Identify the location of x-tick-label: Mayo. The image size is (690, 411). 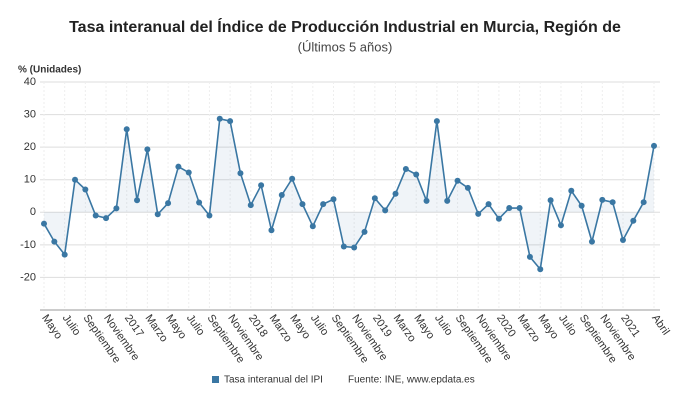
(51, 327).